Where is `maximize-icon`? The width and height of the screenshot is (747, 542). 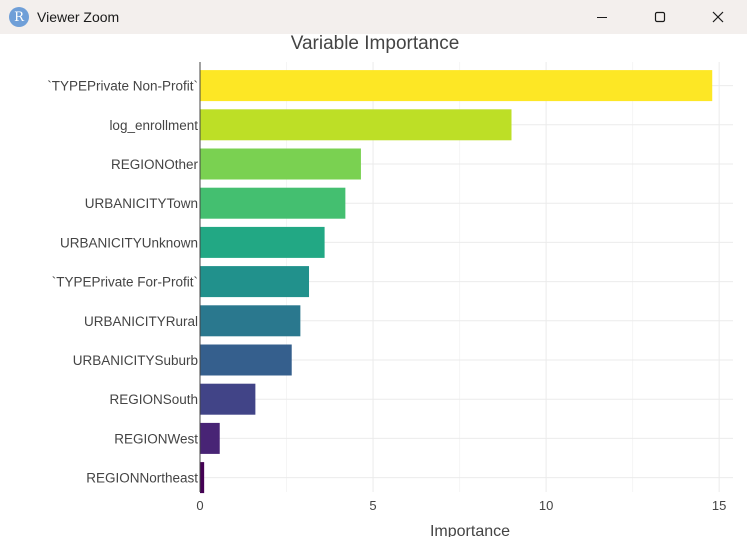
maximize-icon is located at coordinates (660, 17).